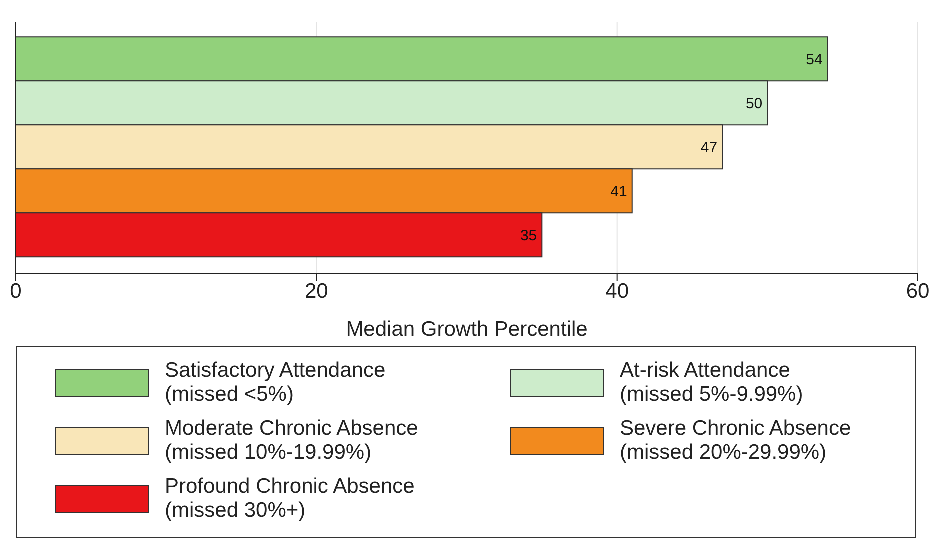  Describe the element at coordinates (709, 147) in the screenshot. I see `data-label: 47` at that location.